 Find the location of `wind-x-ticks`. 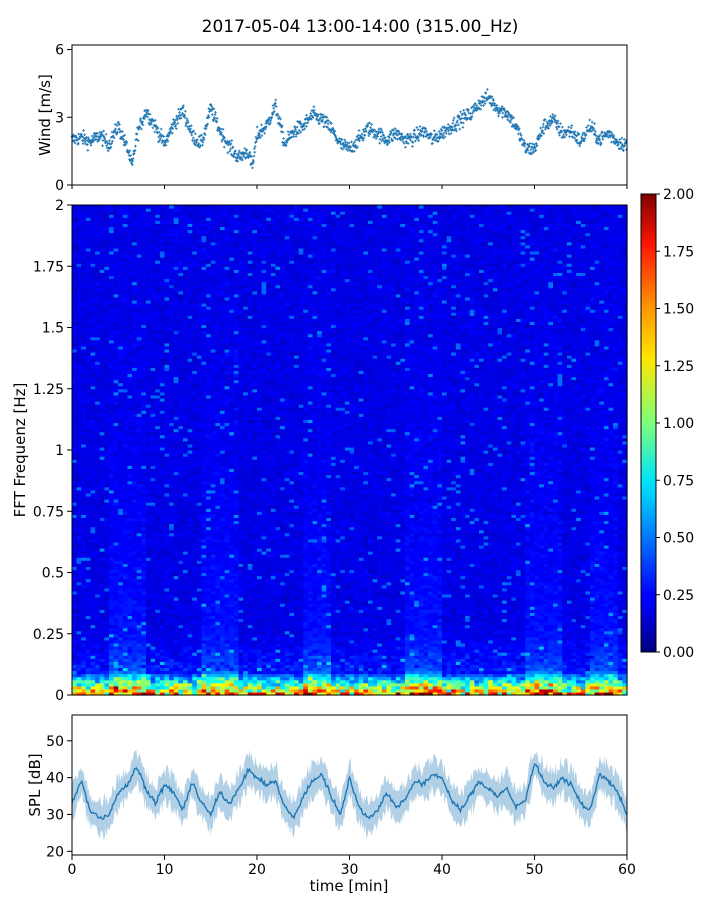

wind-x-ticks is located at coordinates (349, 187).